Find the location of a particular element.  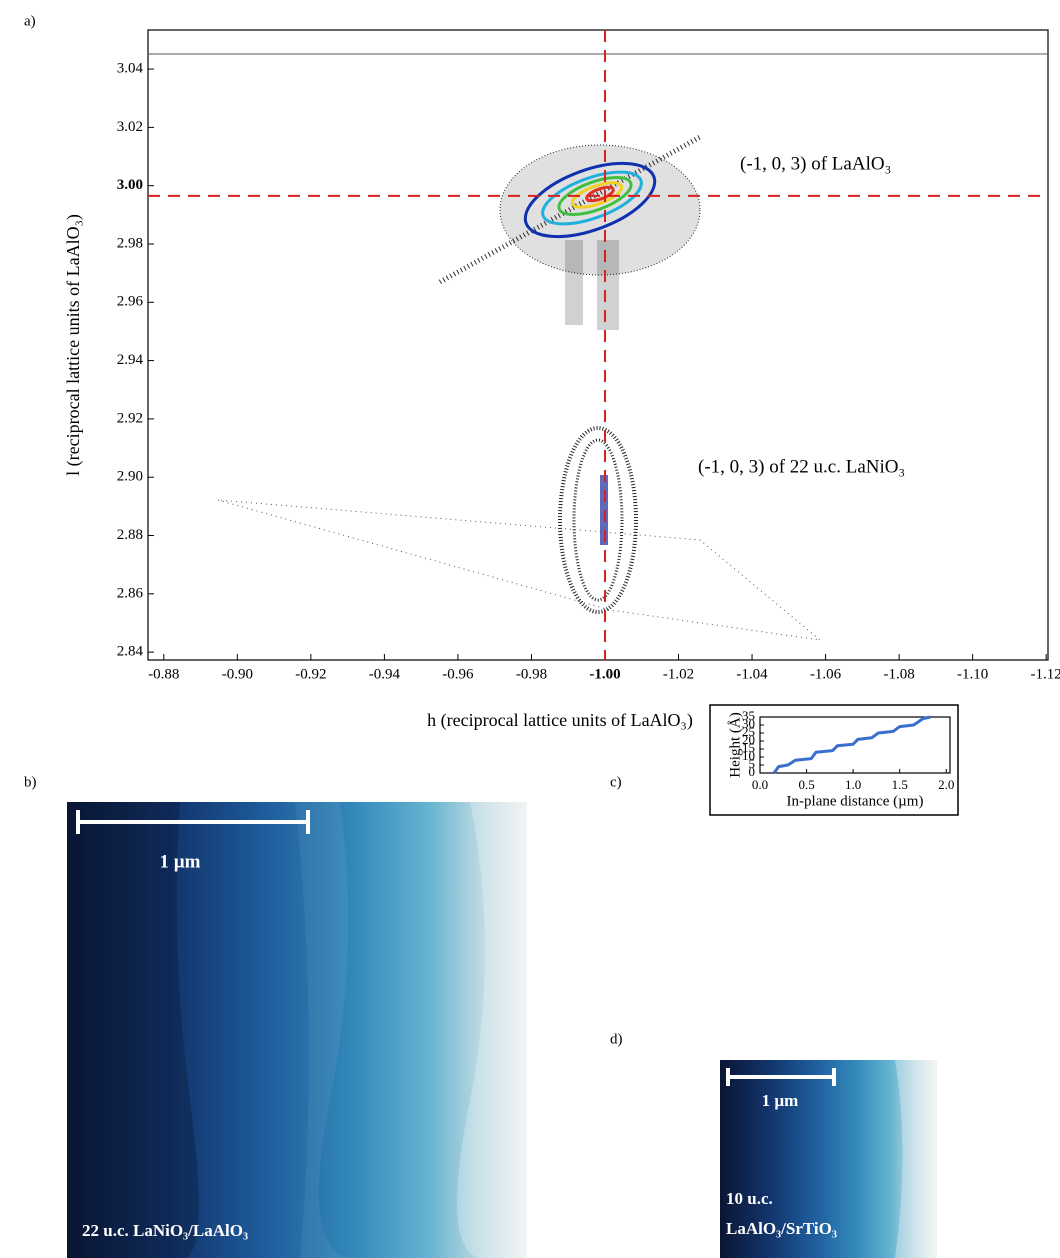

x-tick-label: -1.08 is located at coordinates (898, 674).